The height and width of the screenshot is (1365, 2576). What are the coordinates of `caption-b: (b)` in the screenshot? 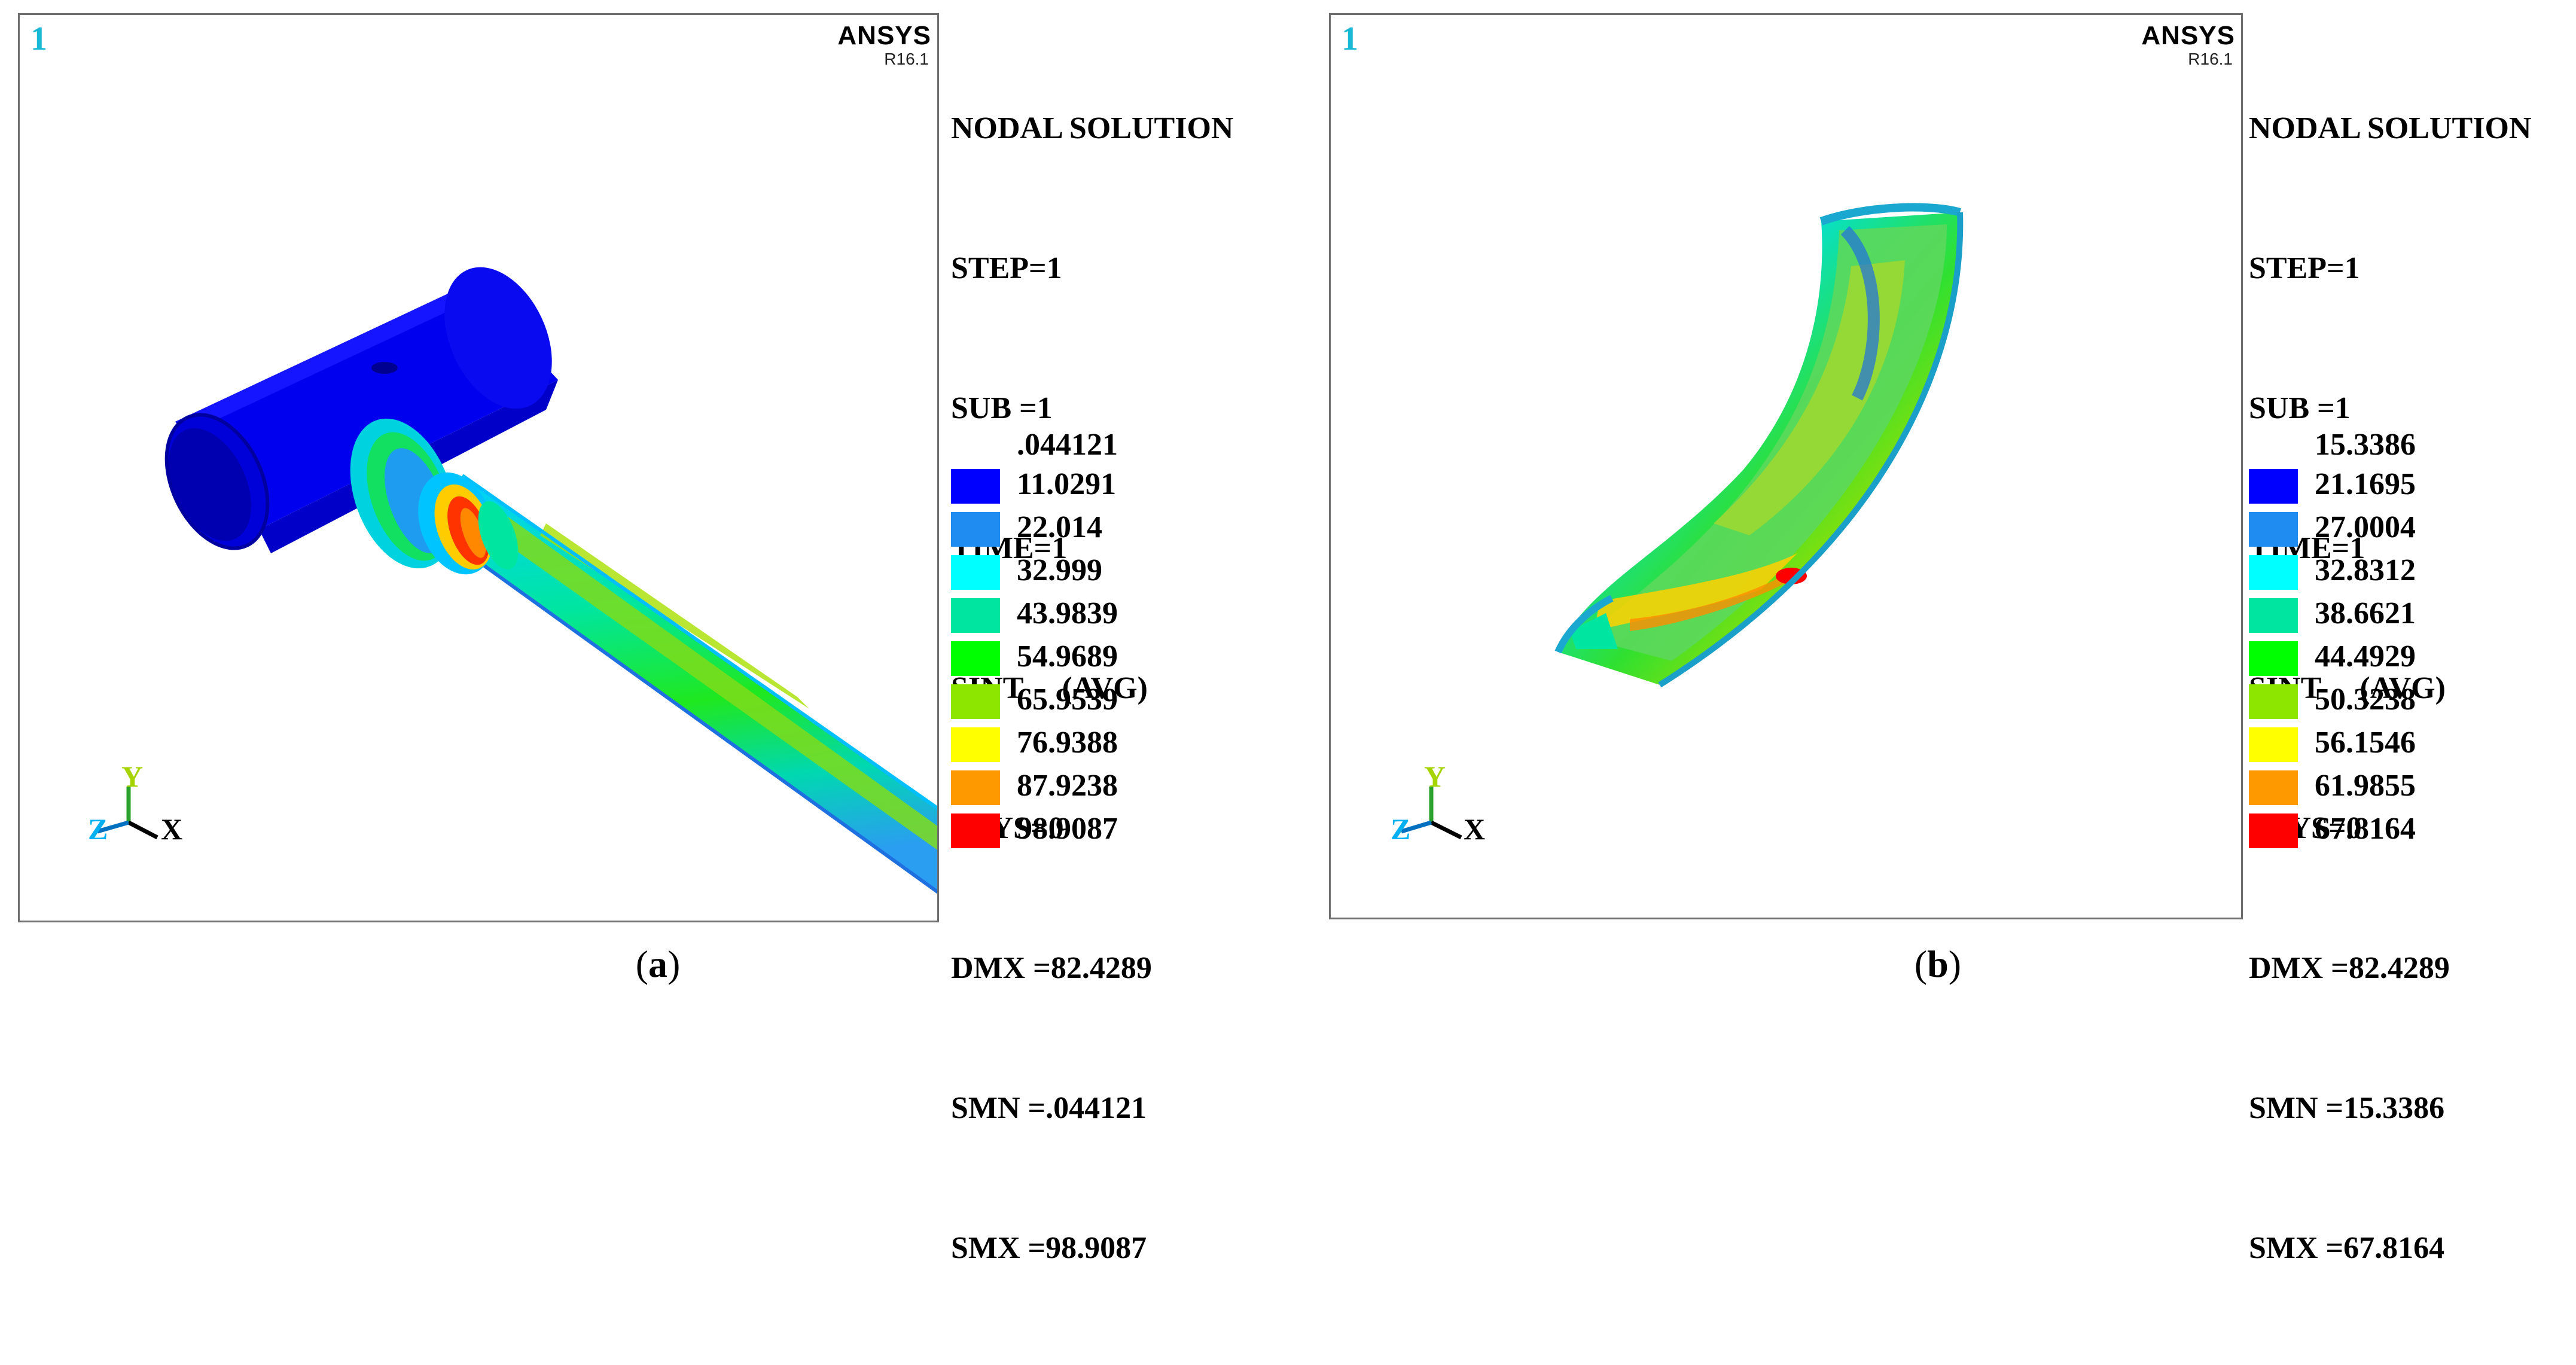 It's located at (1938, 964).